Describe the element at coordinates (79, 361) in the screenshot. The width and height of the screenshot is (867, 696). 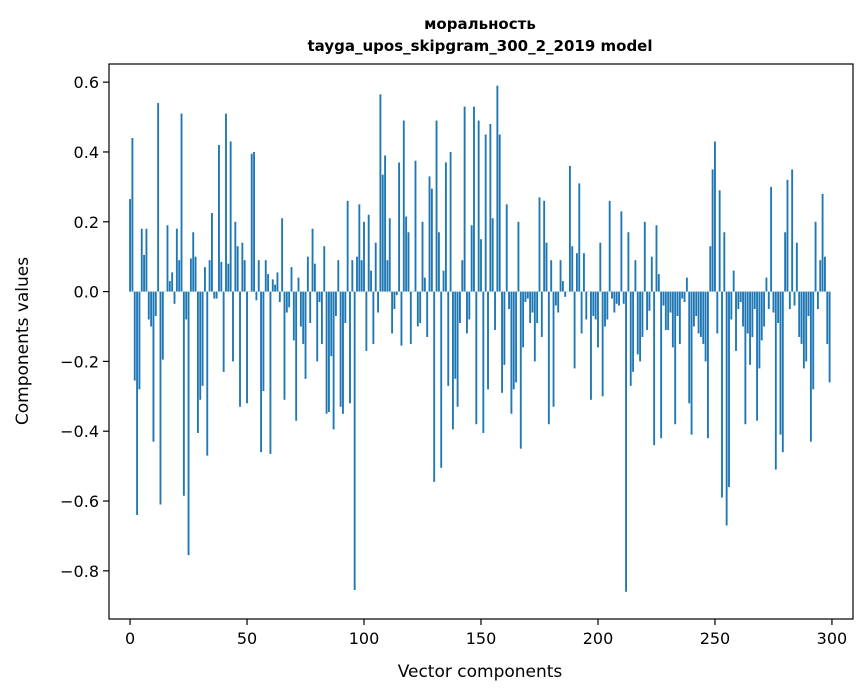
I see `y-tick-label: −0.2` at that location.